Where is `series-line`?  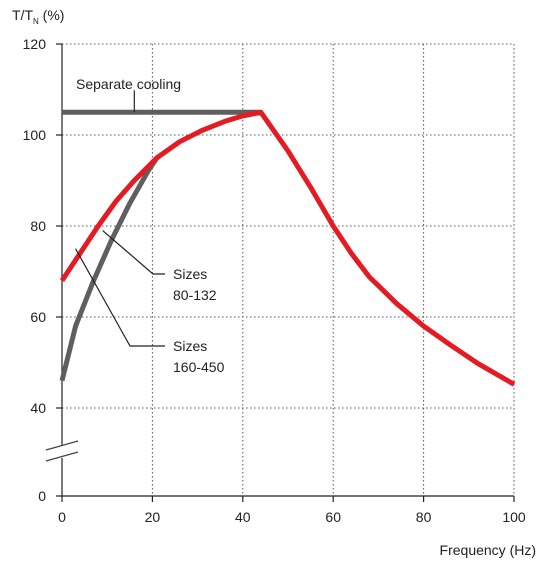
series-line is located at coordinates (109, 269).